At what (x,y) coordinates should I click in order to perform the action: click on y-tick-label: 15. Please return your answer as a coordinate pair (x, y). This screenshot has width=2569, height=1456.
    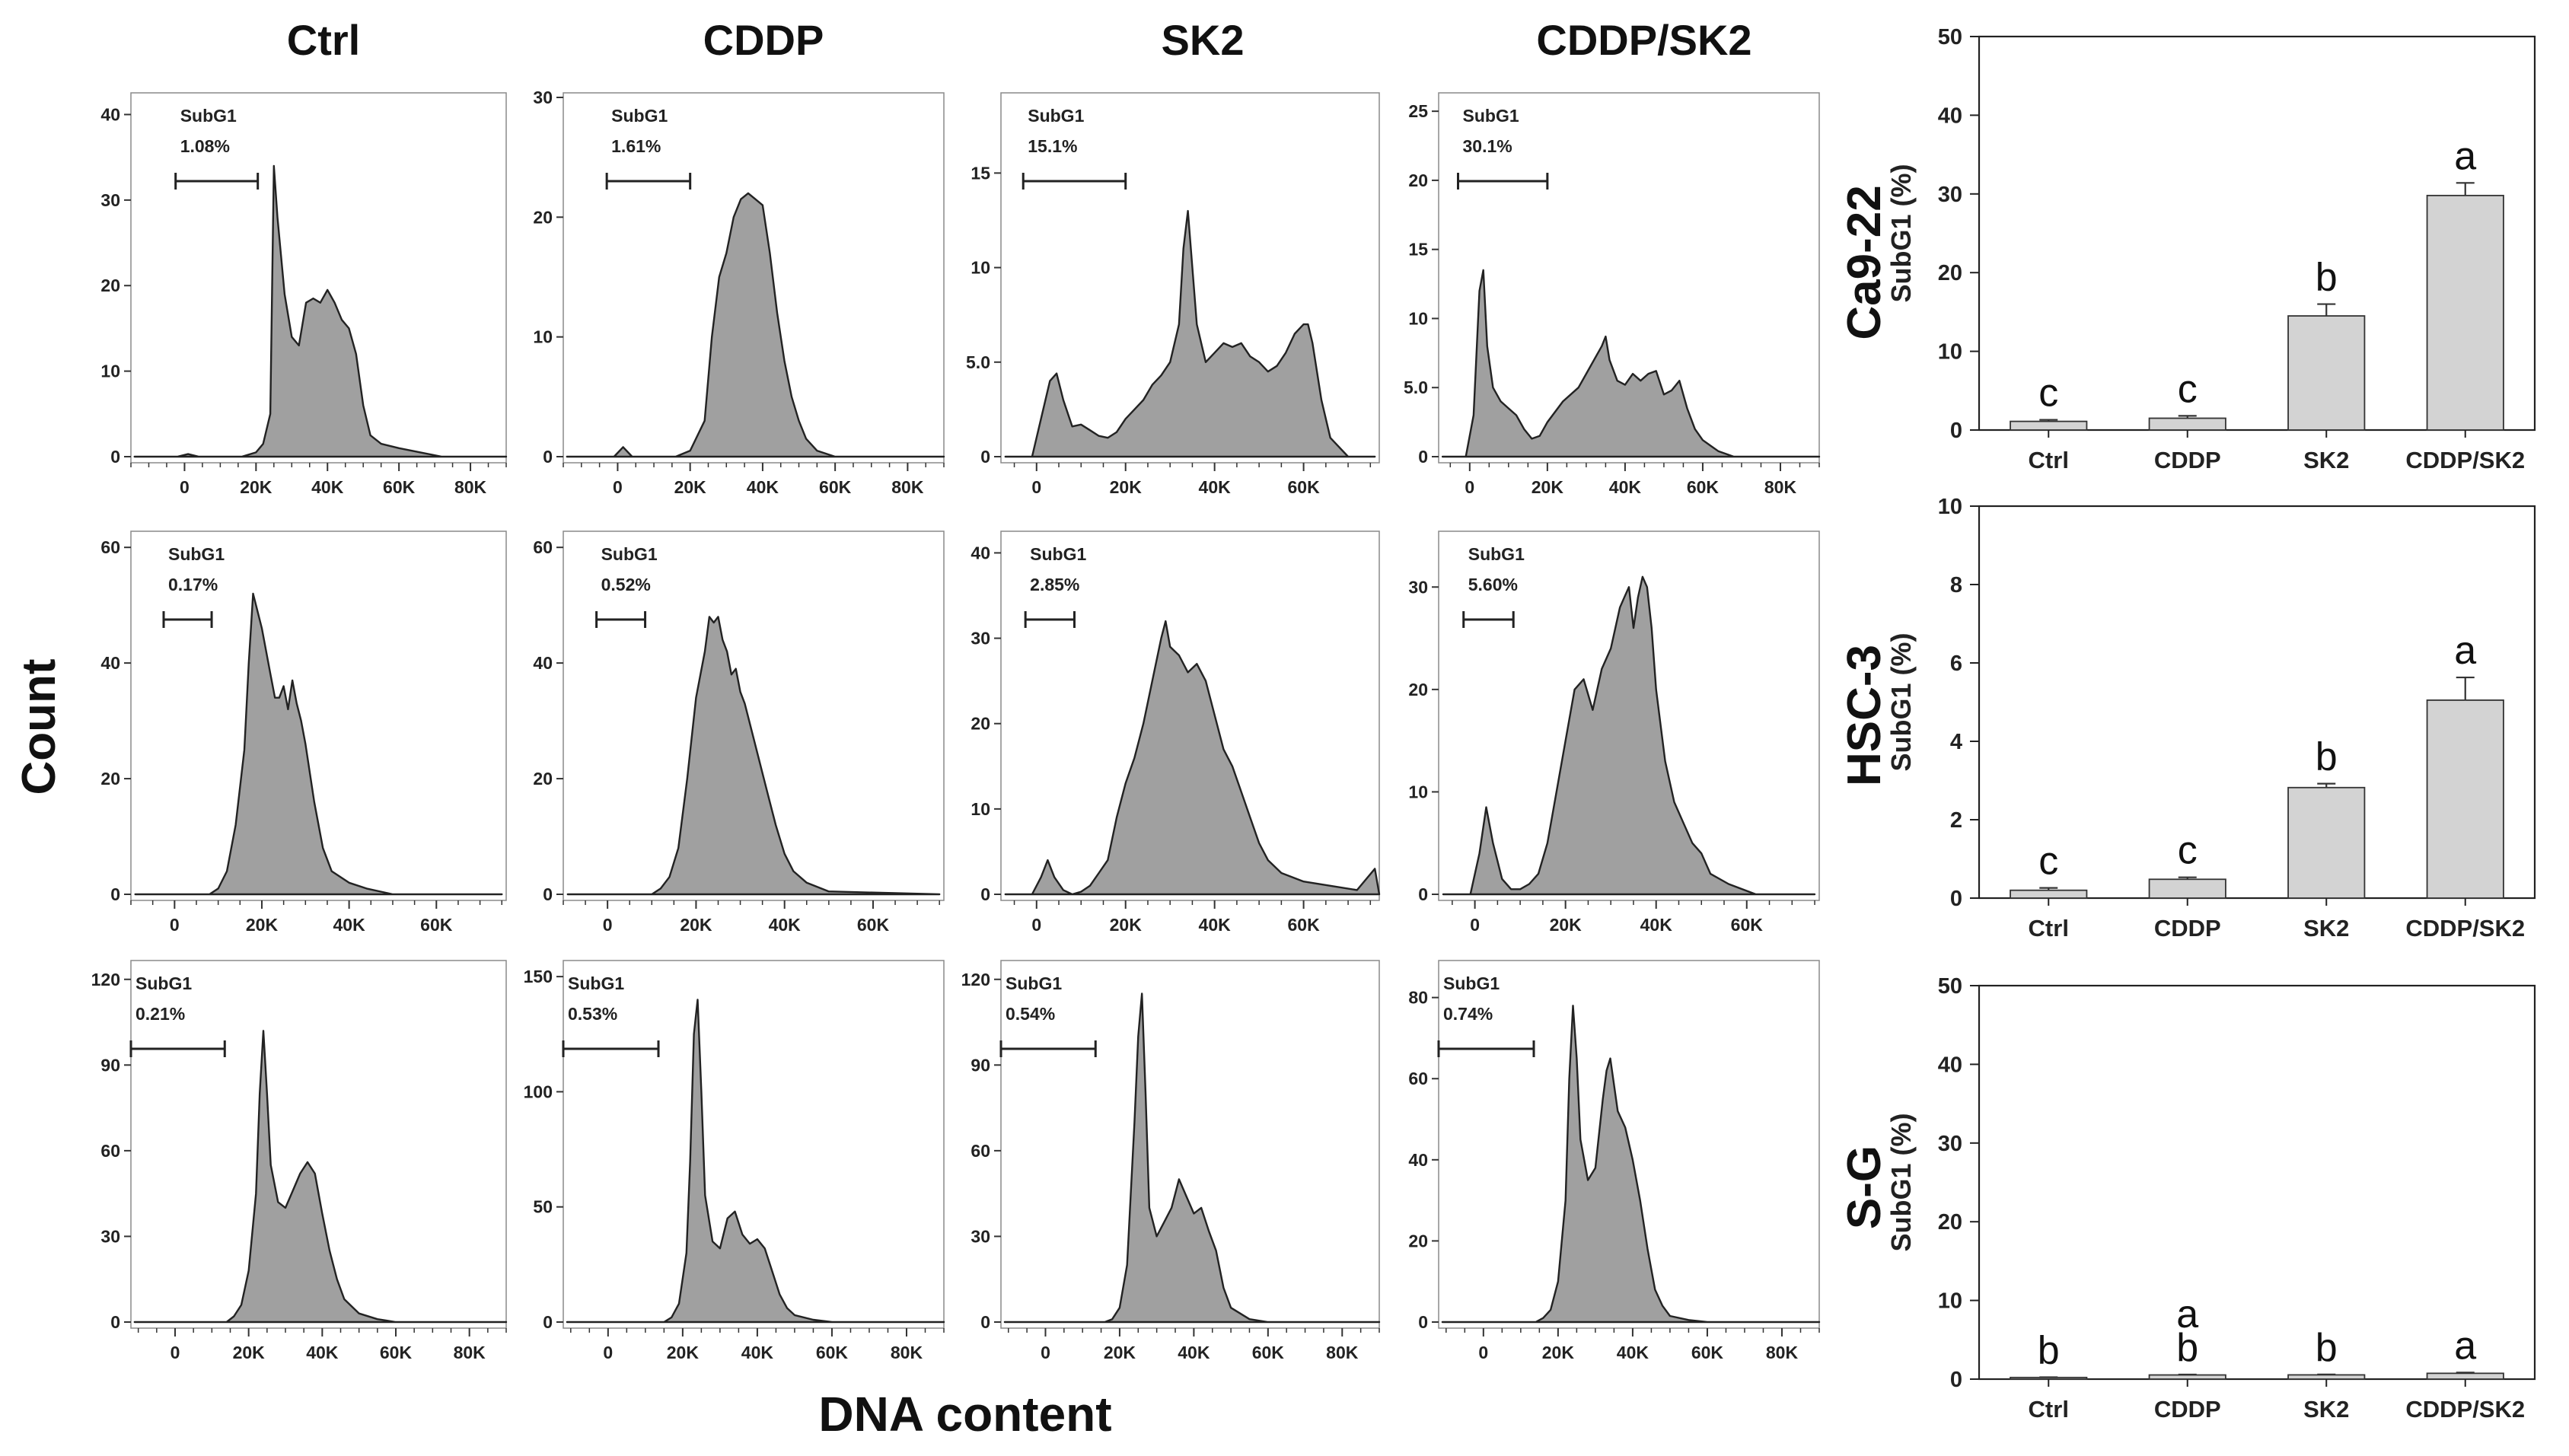
    Looking at the image, I should click on (981, 173).